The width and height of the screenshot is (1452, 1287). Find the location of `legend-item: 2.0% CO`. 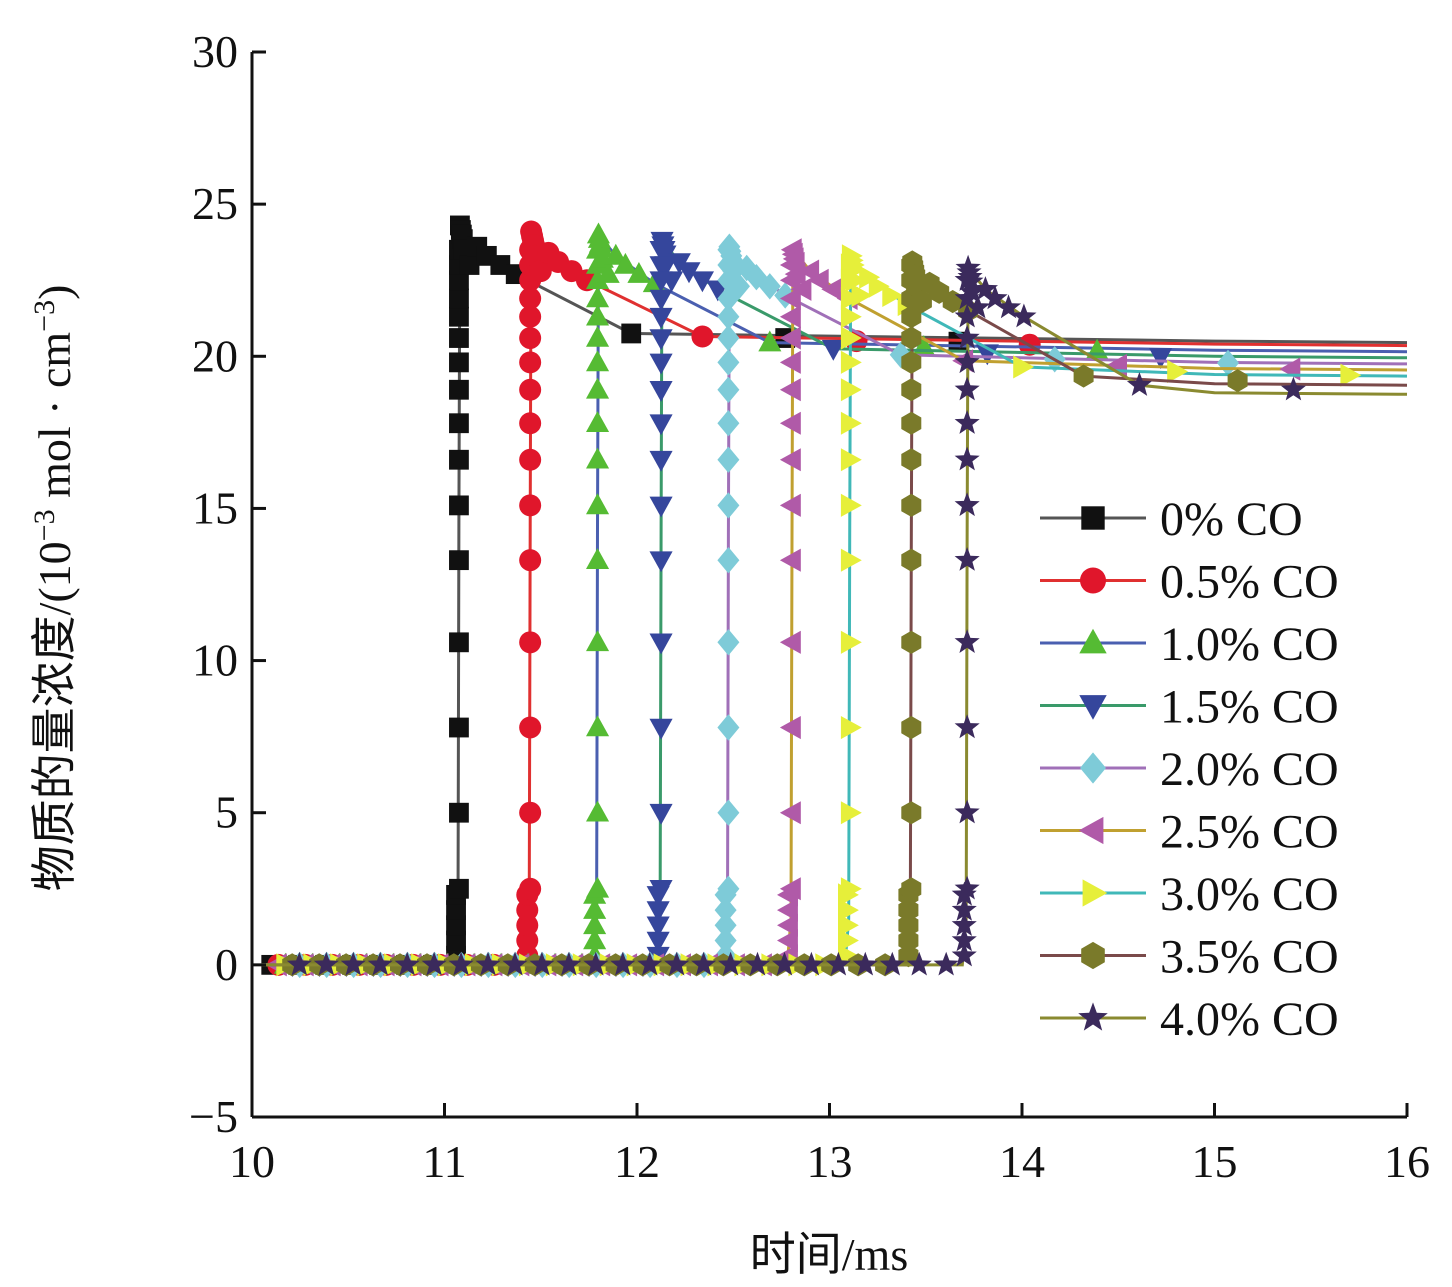

legend-item: 2.0% CO is located at coordinates (1189, 769).